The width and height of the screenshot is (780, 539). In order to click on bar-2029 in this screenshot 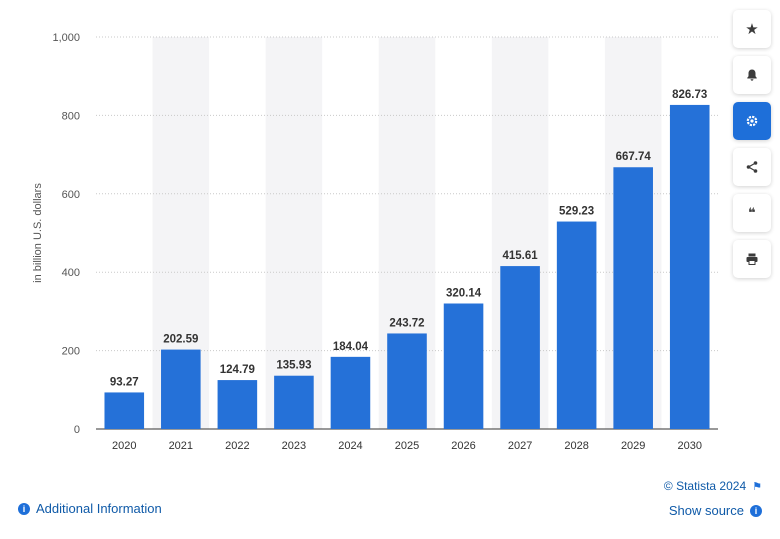, I will do `click(633, 298)`.